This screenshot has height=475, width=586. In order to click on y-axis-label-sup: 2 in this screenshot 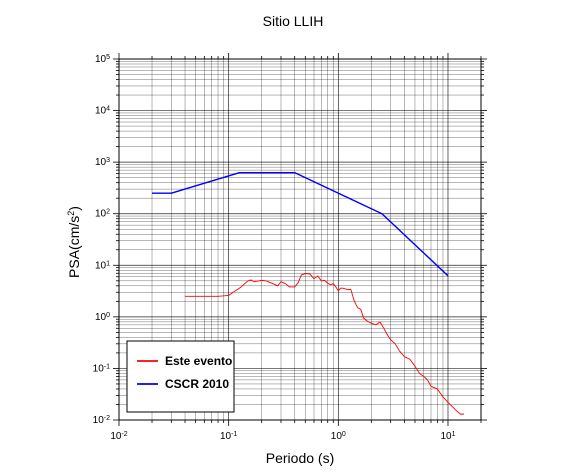, I will do `click(71, 213)`.